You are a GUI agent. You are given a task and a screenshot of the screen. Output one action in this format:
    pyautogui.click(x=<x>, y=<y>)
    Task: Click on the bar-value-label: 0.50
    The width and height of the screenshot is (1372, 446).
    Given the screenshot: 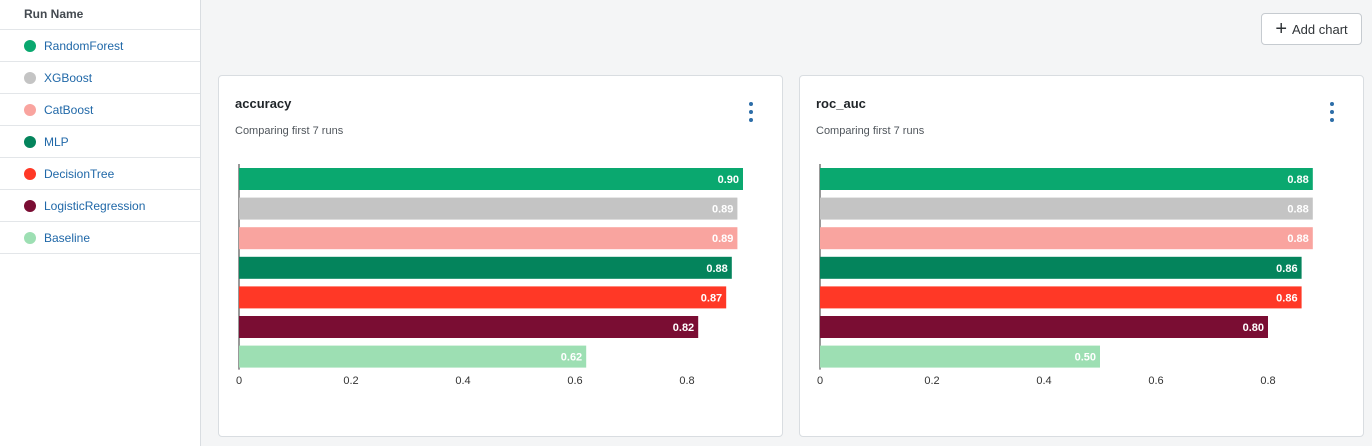 What is the action you would take?
    pyautogui.click(x=1085, y=358)
    